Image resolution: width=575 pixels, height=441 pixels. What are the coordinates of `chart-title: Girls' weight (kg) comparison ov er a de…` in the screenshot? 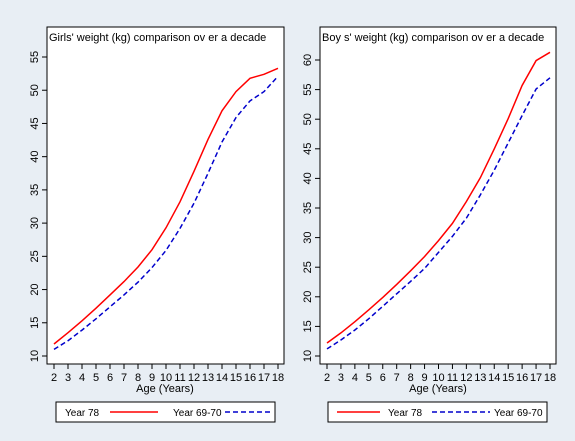 It's located at (157, 38).